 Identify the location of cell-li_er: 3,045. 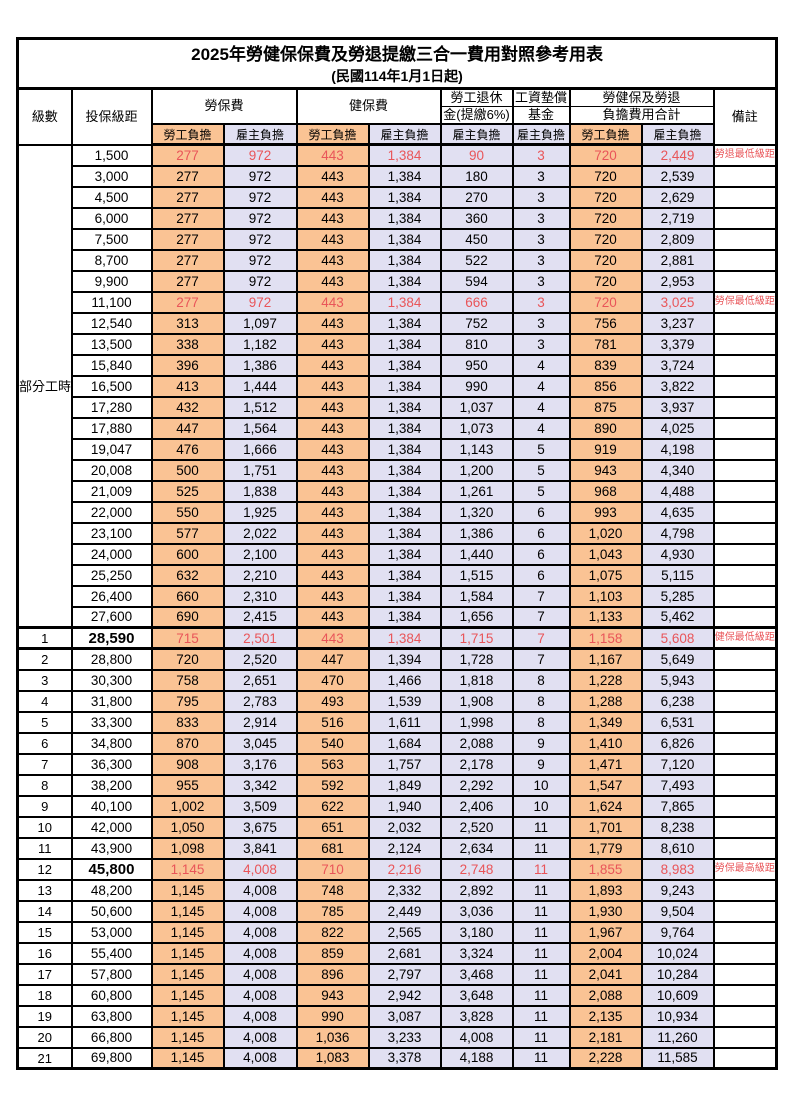
(260, 743).